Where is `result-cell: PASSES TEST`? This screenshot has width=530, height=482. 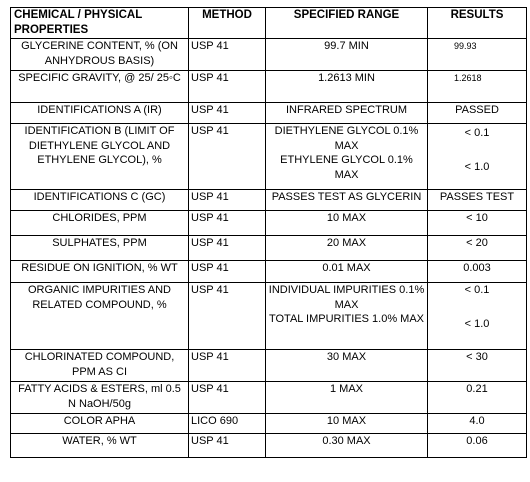 result-cell: PASSES TEST is located at coordinates (477, 200).